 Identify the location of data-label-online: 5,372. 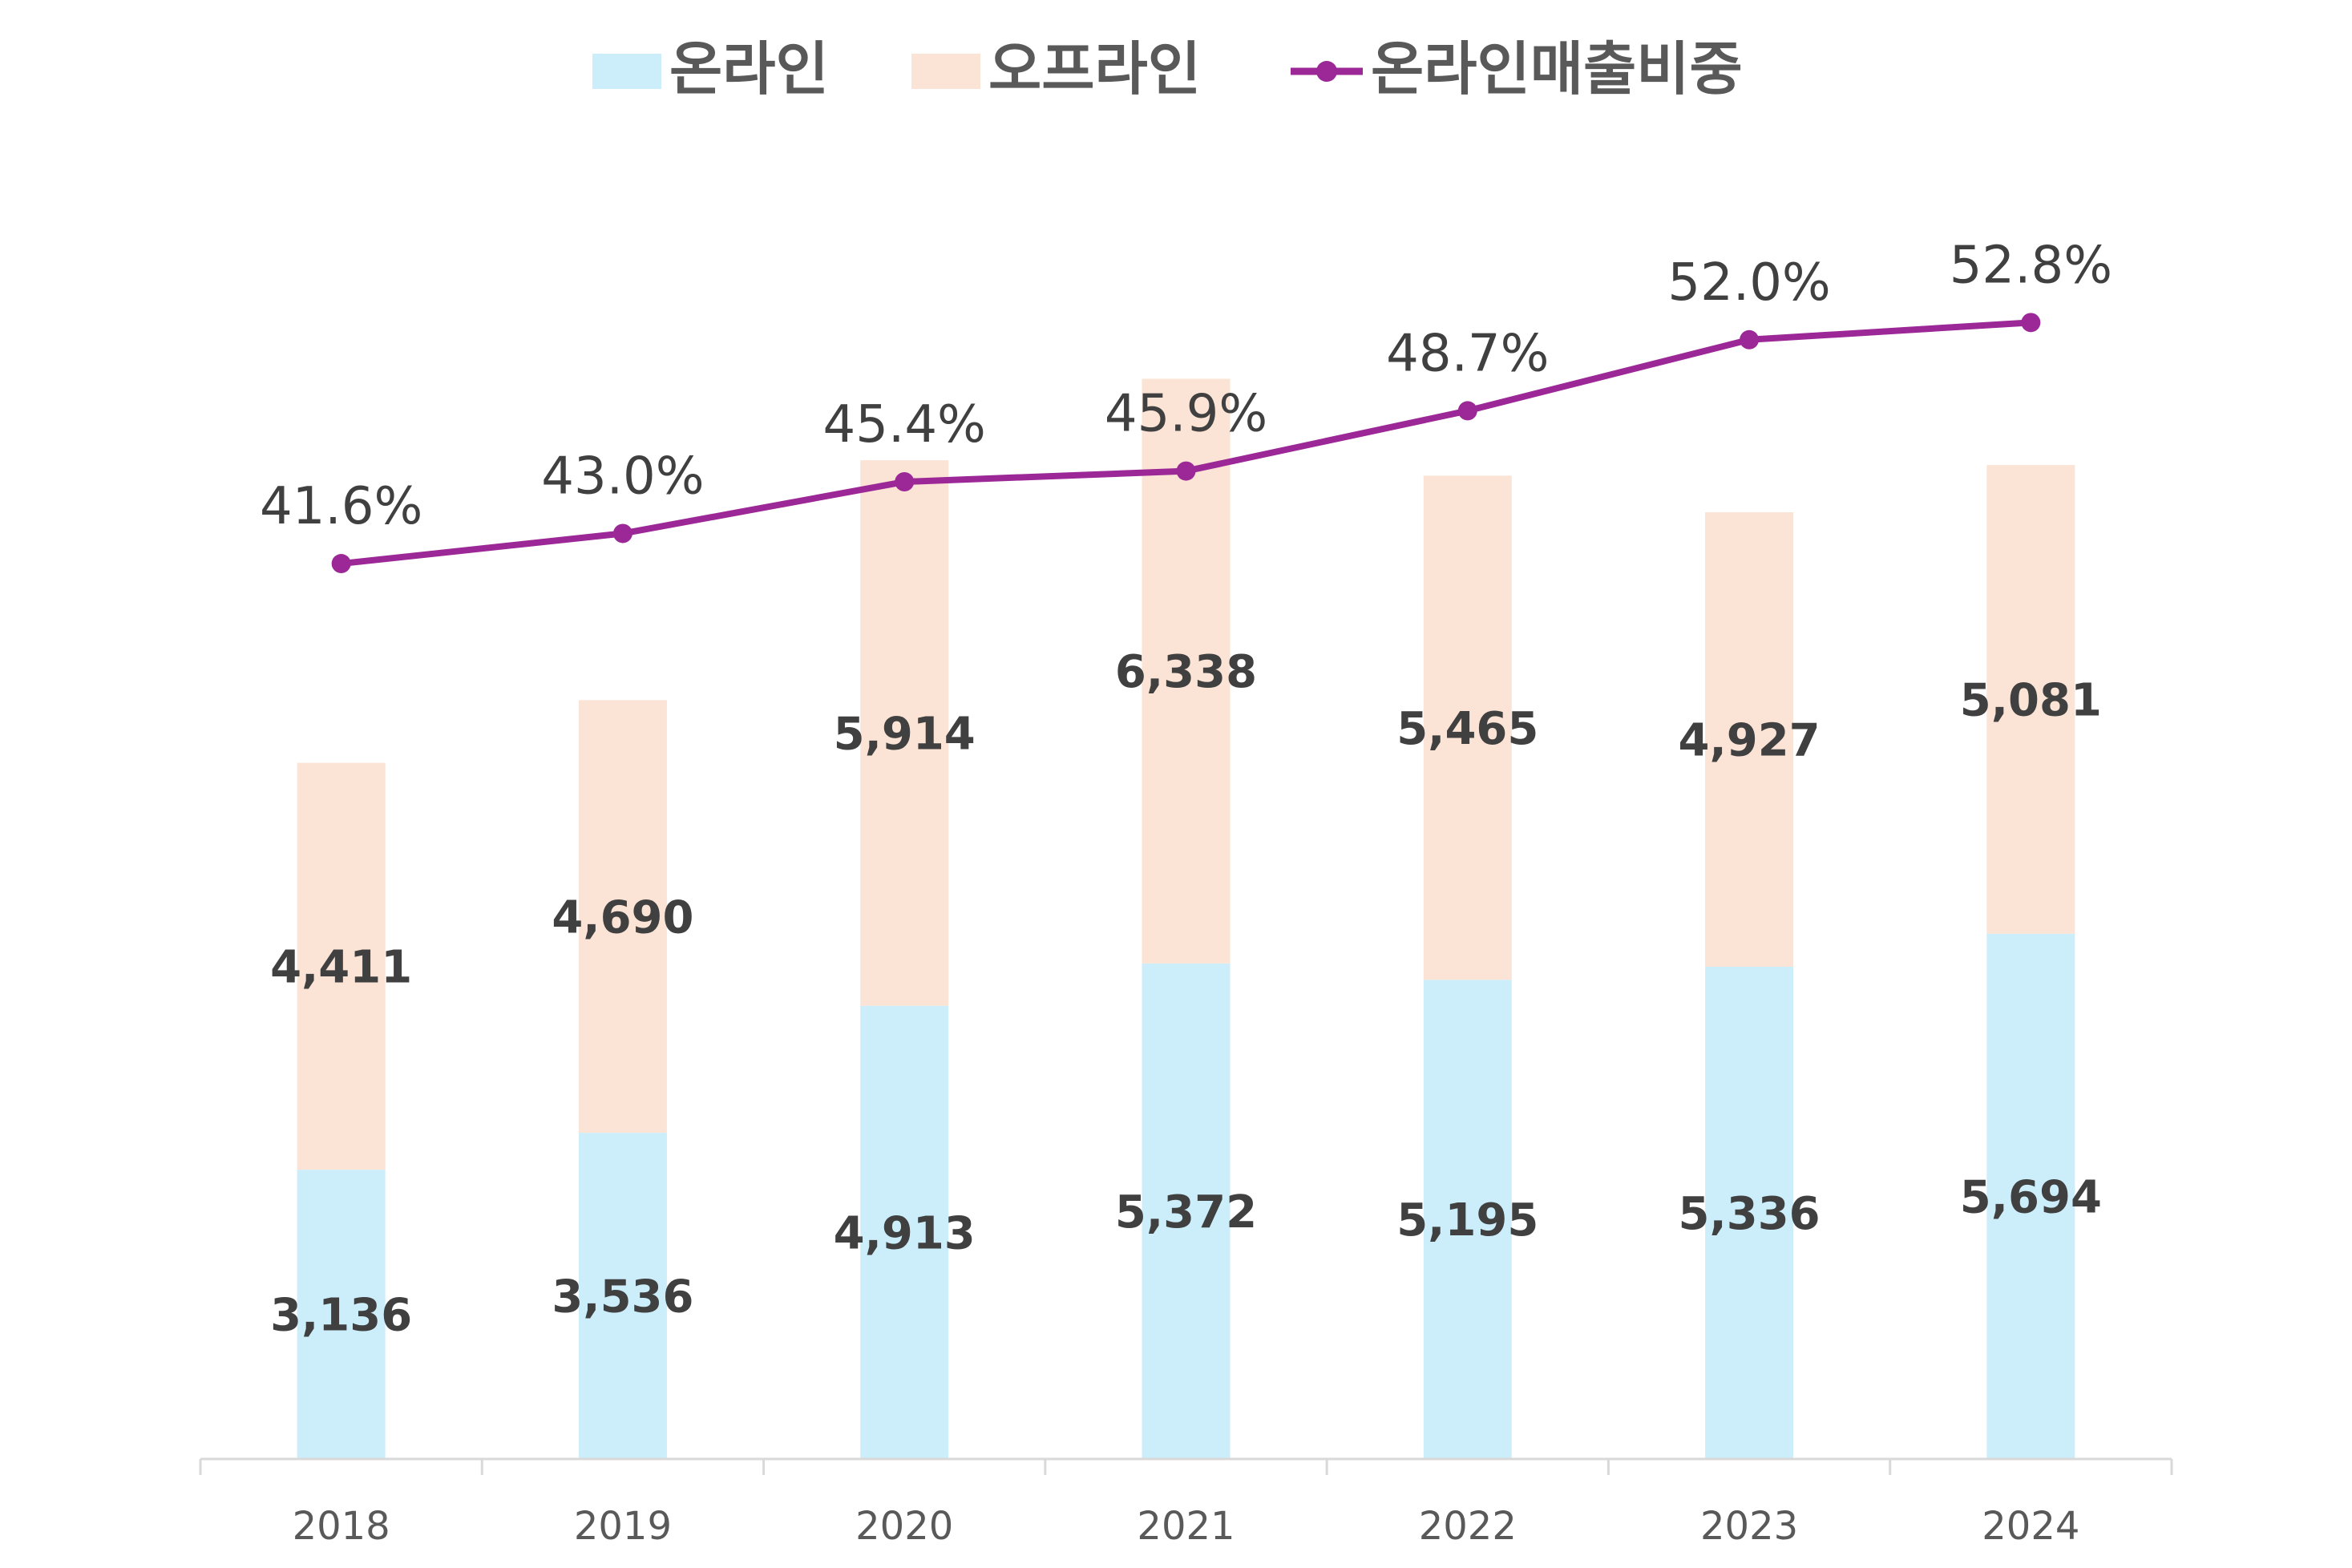
(1186, 1212).